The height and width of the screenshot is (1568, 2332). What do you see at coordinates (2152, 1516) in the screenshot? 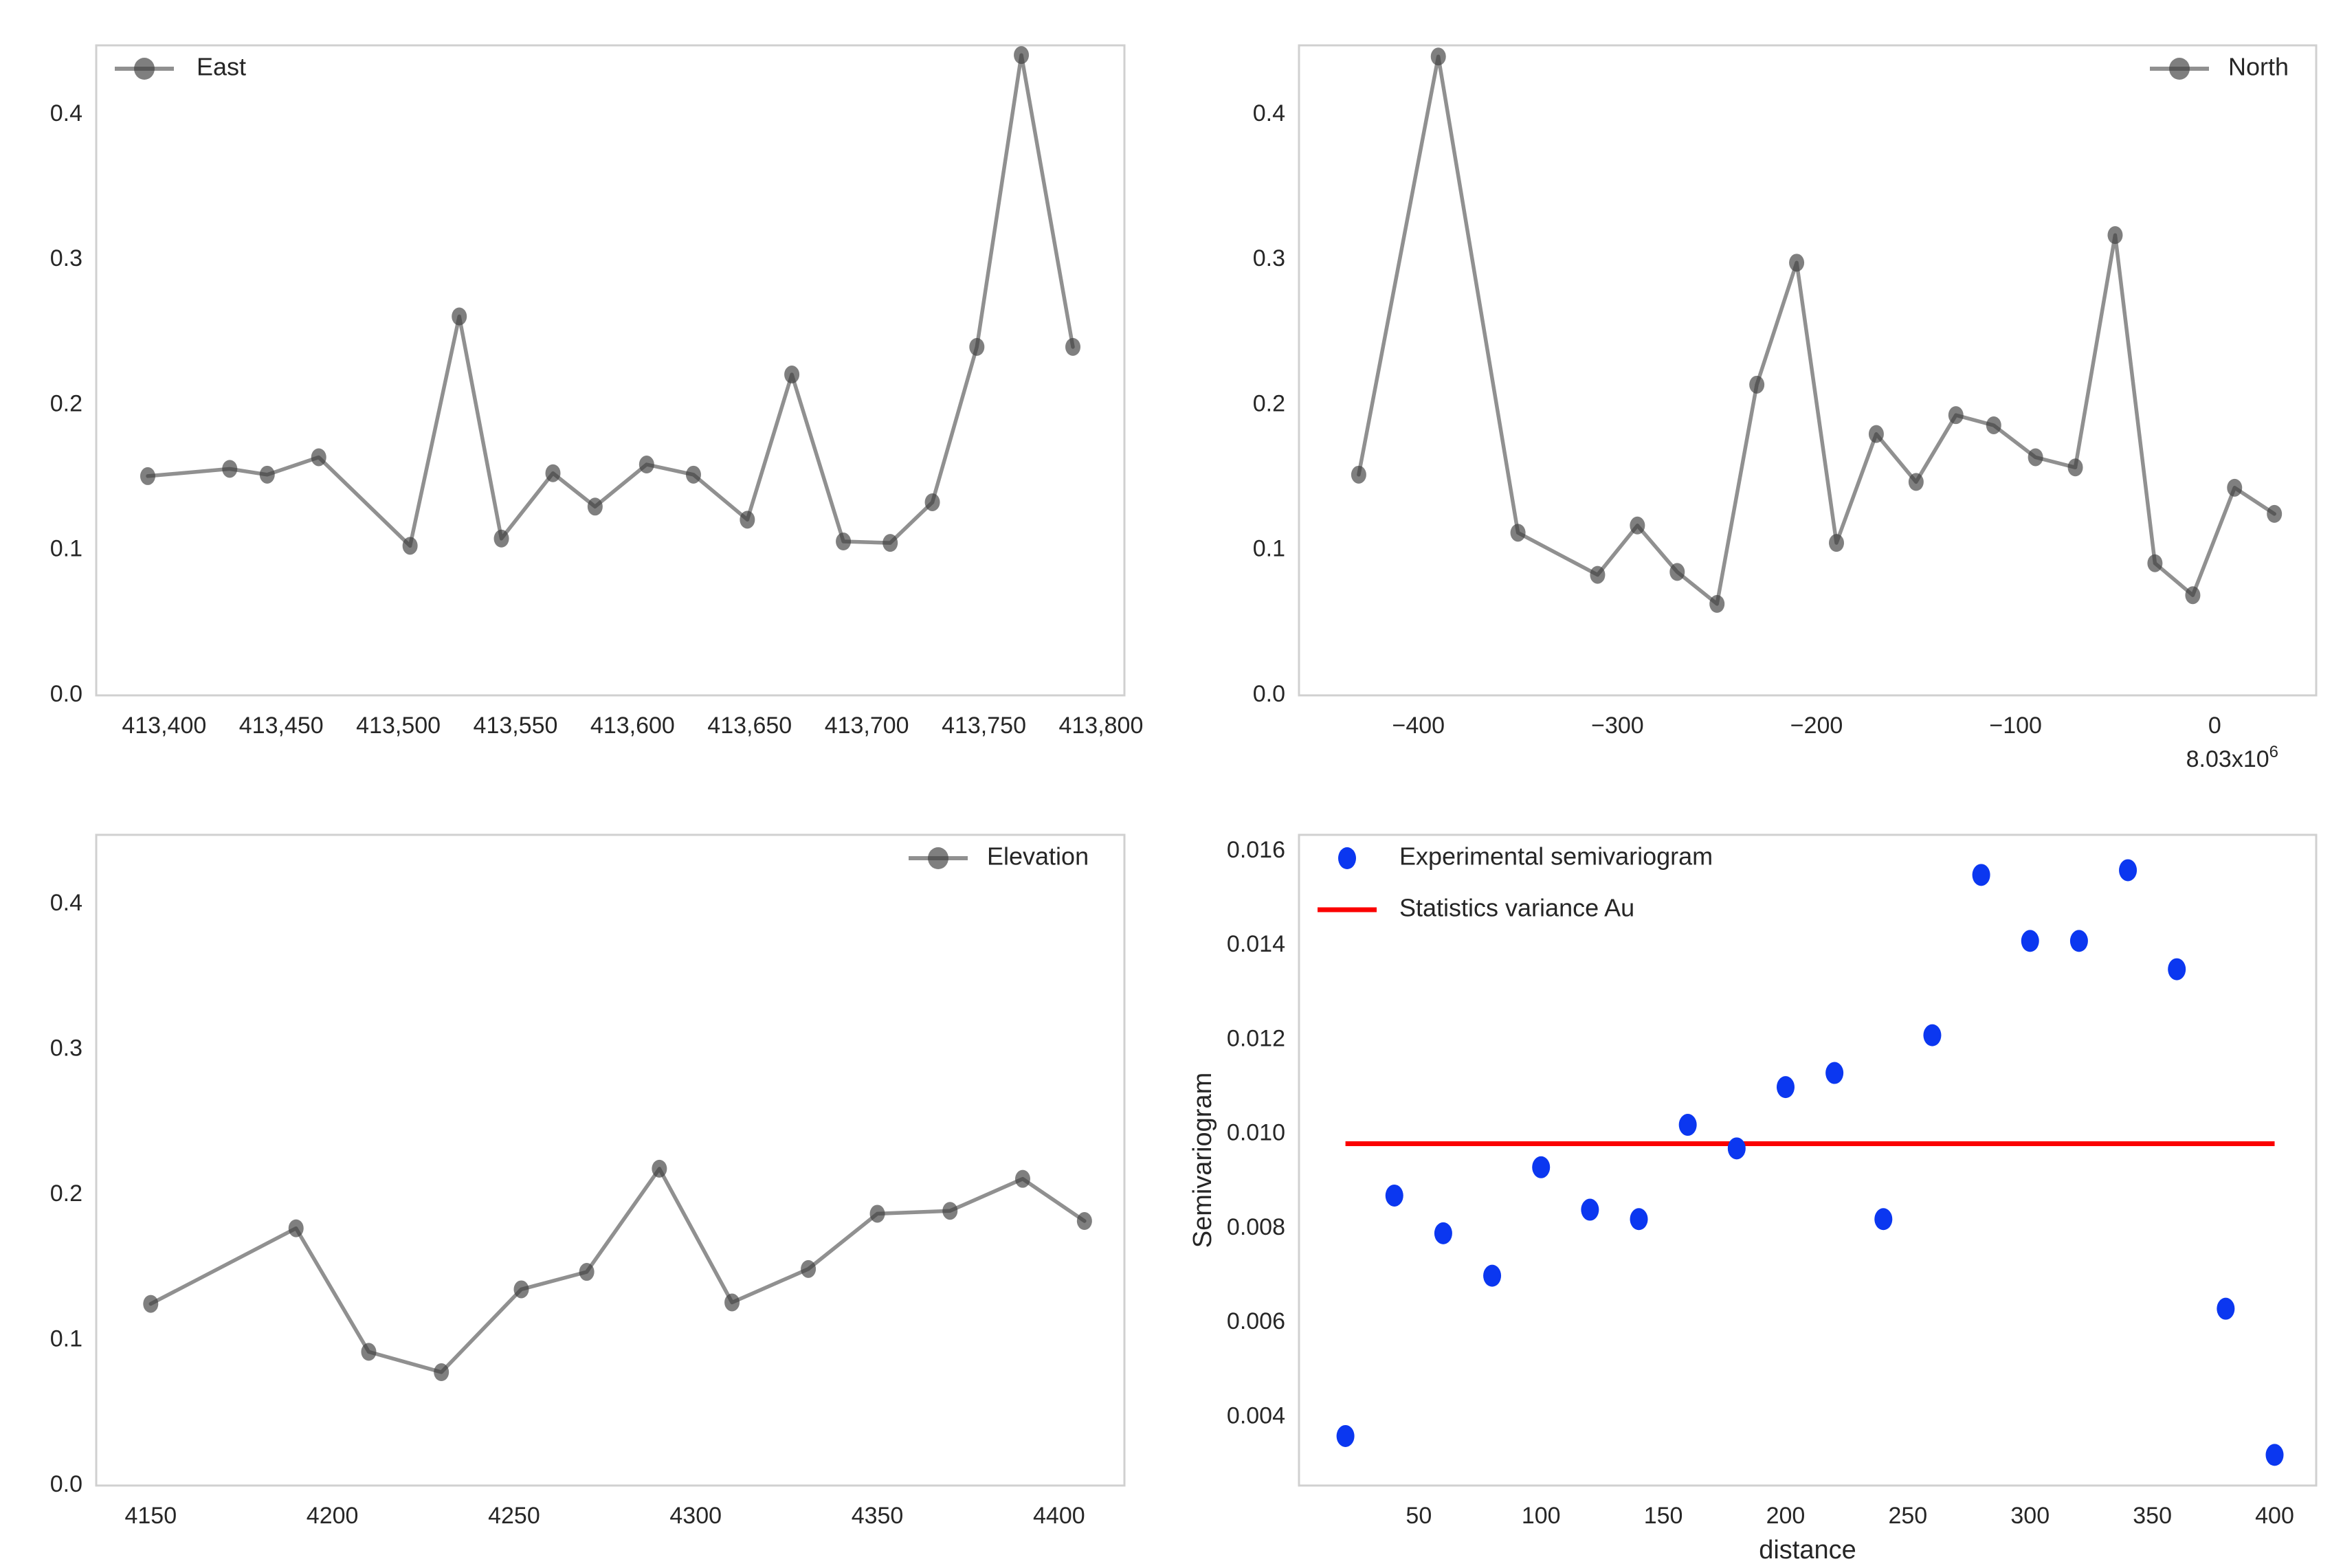
I see `x-tick-label: 350` at bounding box center [2152, 1516].